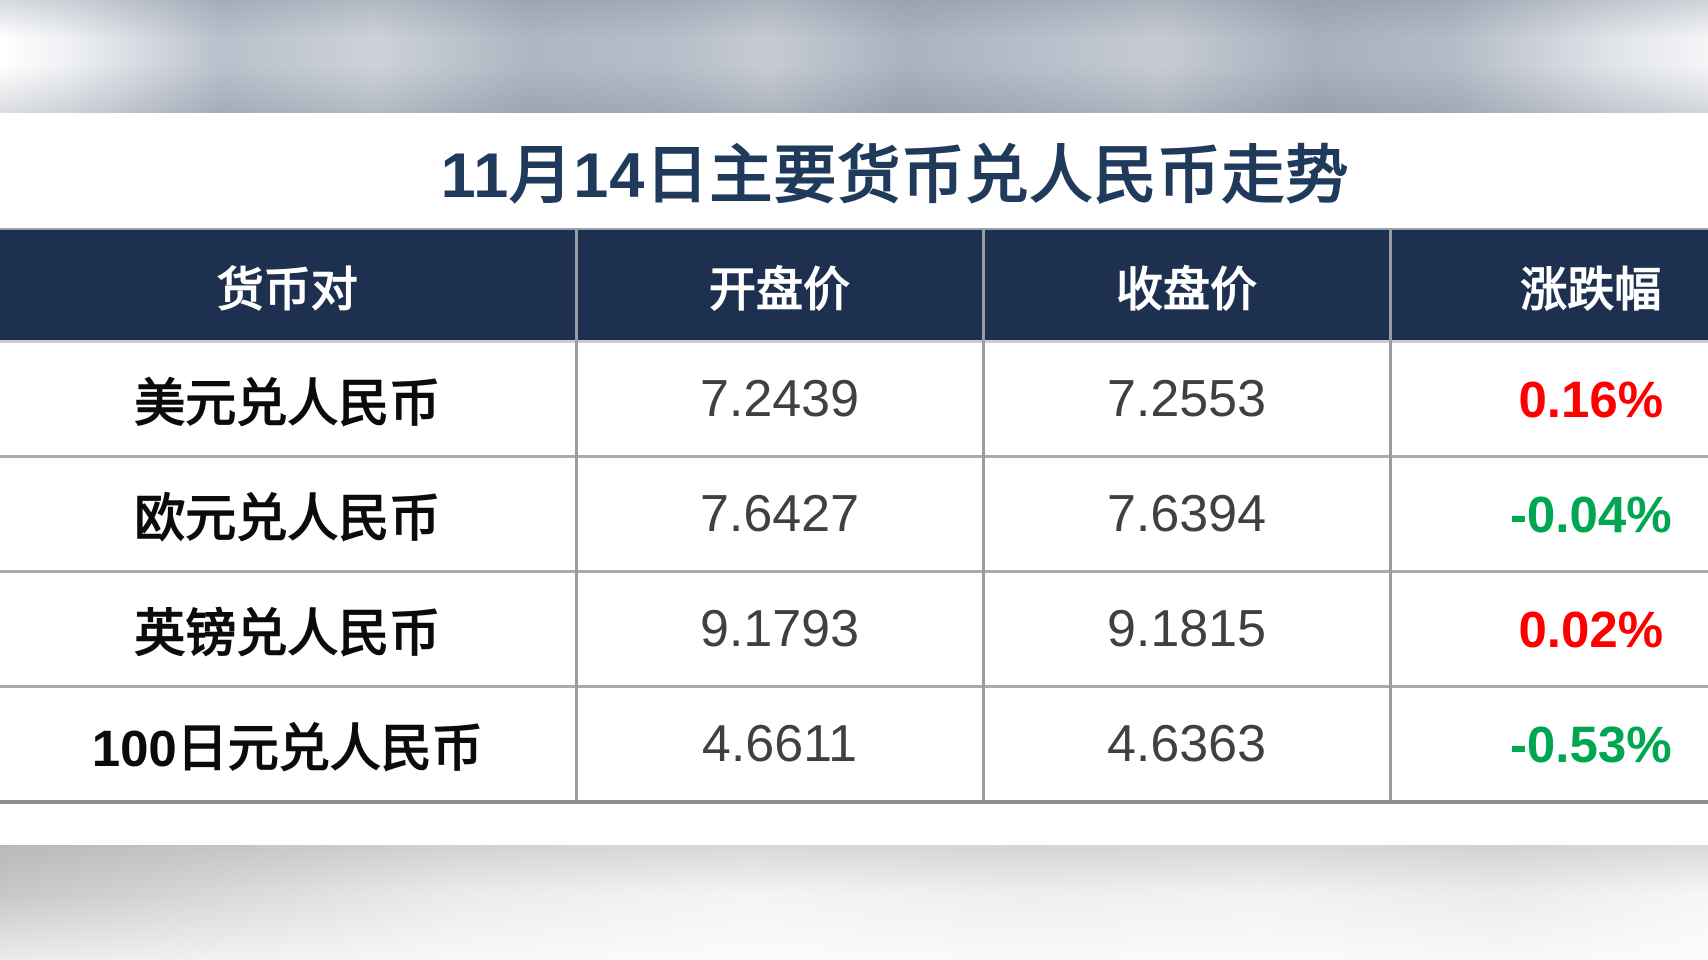 The height and width of the screenshot is (960, 1708). I want to click on header-open-price: 开盘价, so click(780, 285).